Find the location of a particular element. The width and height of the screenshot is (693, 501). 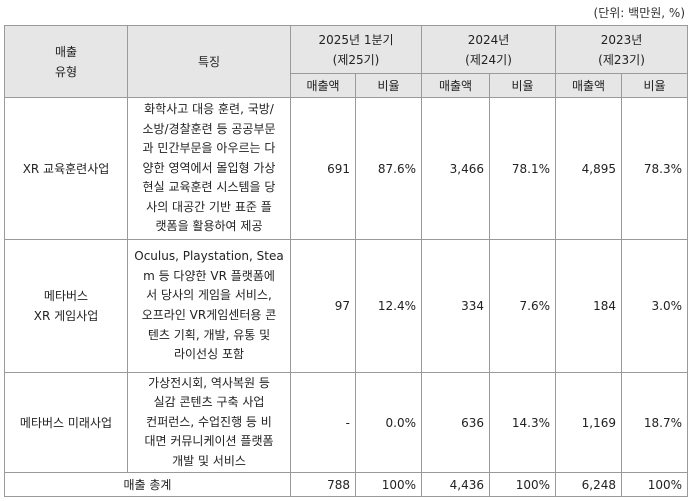

type-line1: 메타버스 미래사업 is located at coordinates (66, 422).